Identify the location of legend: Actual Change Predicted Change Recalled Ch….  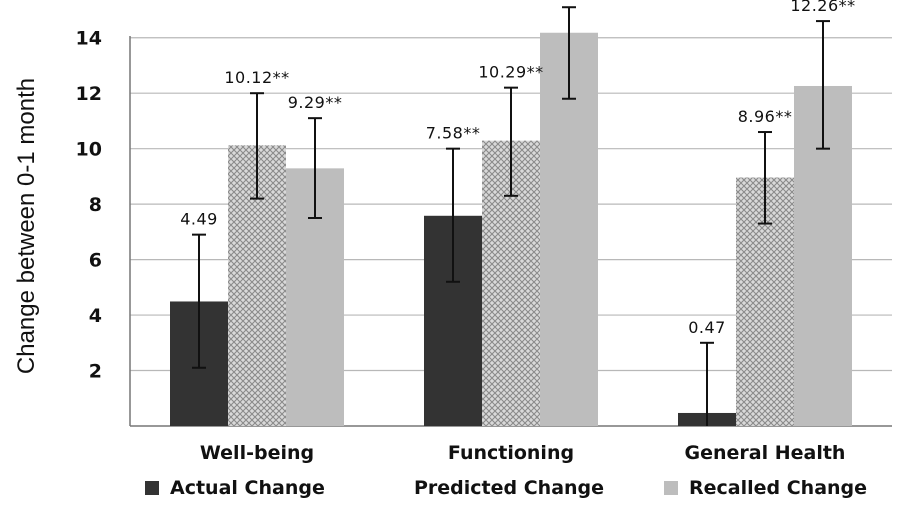
(506, 488).